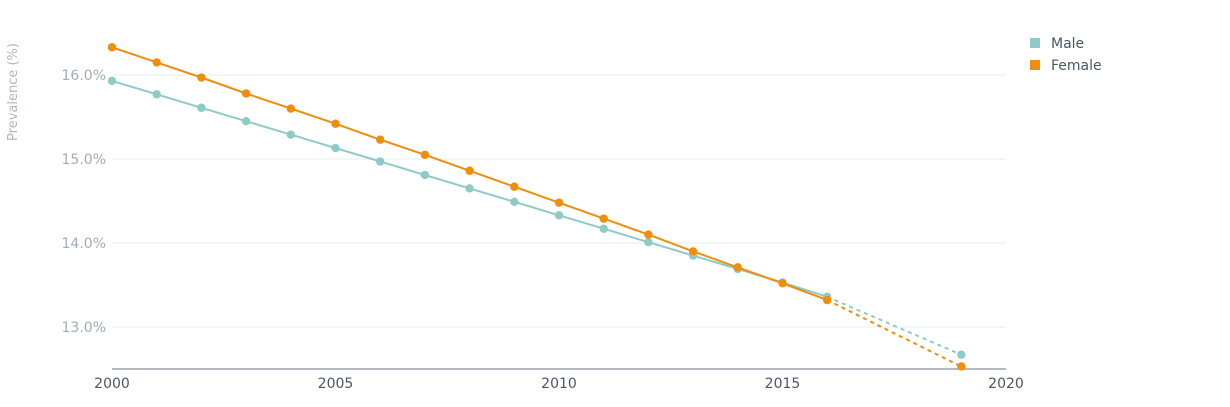 The height and width of the screenshot is (407, 1230). Describe the element at coordinates (1035, 65) in the screenshot. I see `legend-swatch-female` at that location.